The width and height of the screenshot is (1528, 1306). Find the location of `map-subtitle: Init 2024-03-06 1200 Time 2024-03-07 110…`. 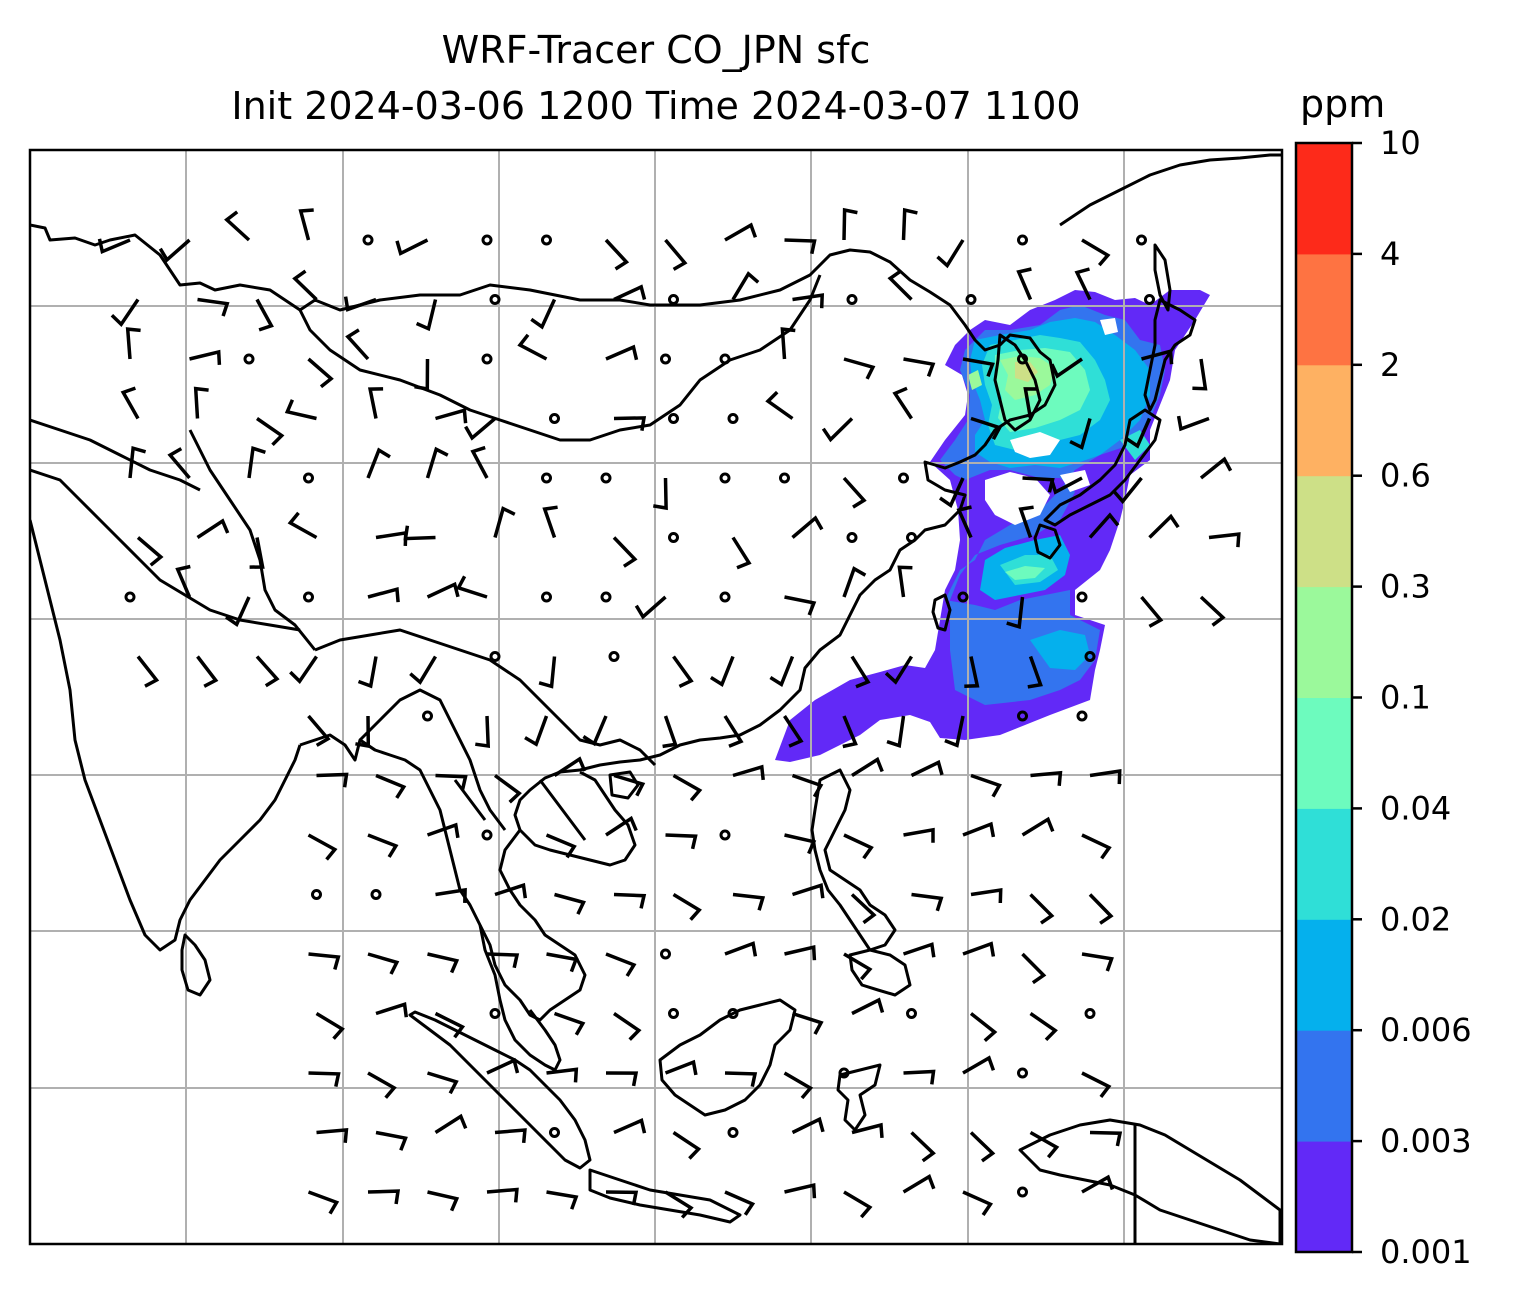

map-subtitle: Init 2024-03-06 1200 Time 2024-03-07 110… is located at coordinates (656, 106).